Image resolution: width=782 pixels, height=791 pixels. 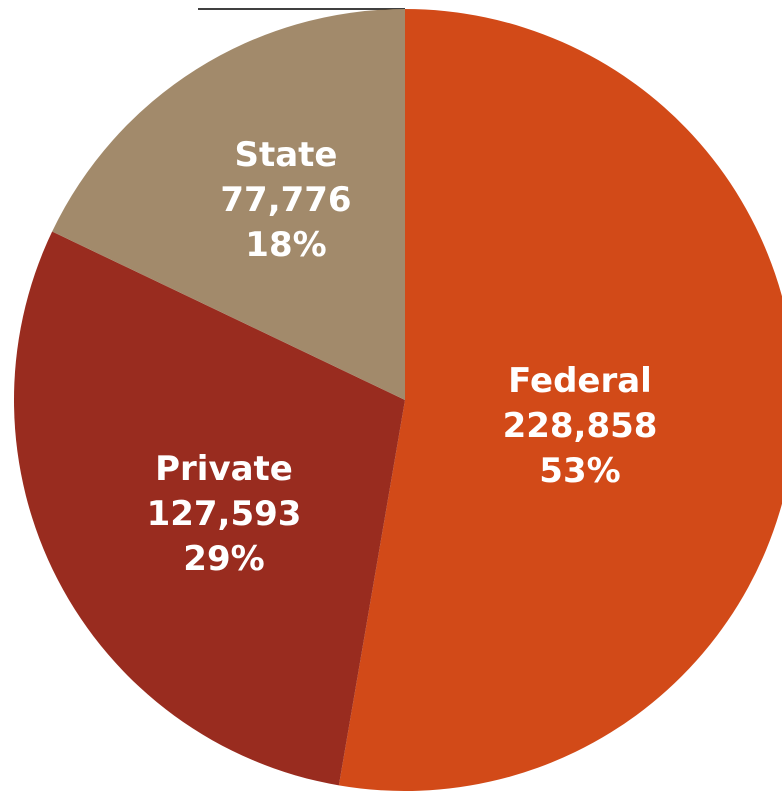 What do you see at coordinates (223, 559) in the screenshot?
I see `slice-label-private-percent: 29%` at bounding box center [223, 559].